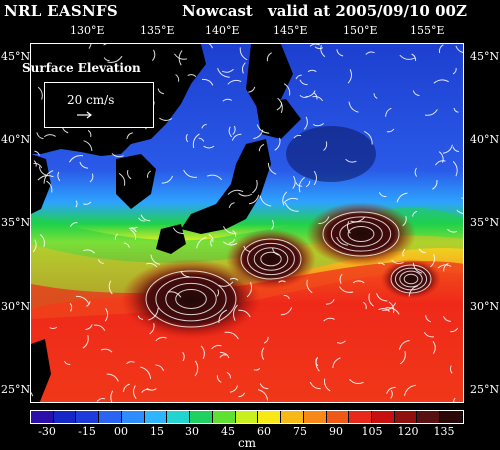  Describe the element at coordinates (484, 139) in the screenshot. I see `lat-label-40-right: 40°N` at that location.